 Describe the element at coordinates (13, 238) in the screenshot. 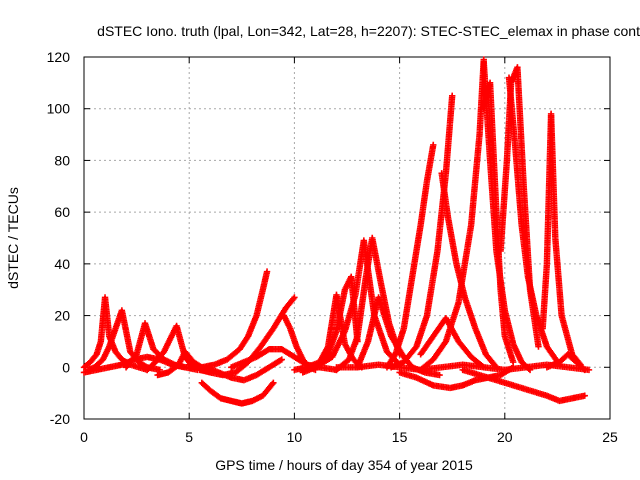

I see `y-axis-title: dSTEC / TECUs` at that location.